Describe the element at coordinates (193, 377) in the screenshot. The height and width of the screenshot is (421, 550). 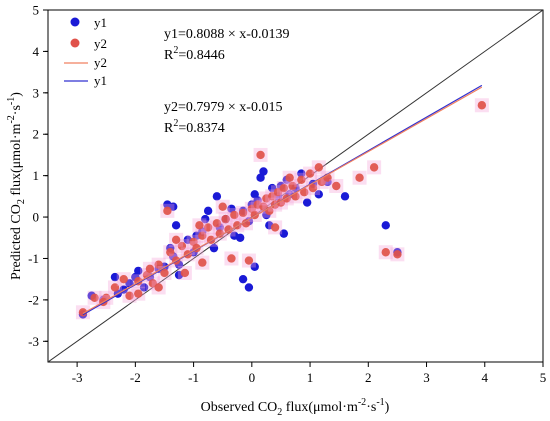
I see `x-tick-label: -1` at that location.